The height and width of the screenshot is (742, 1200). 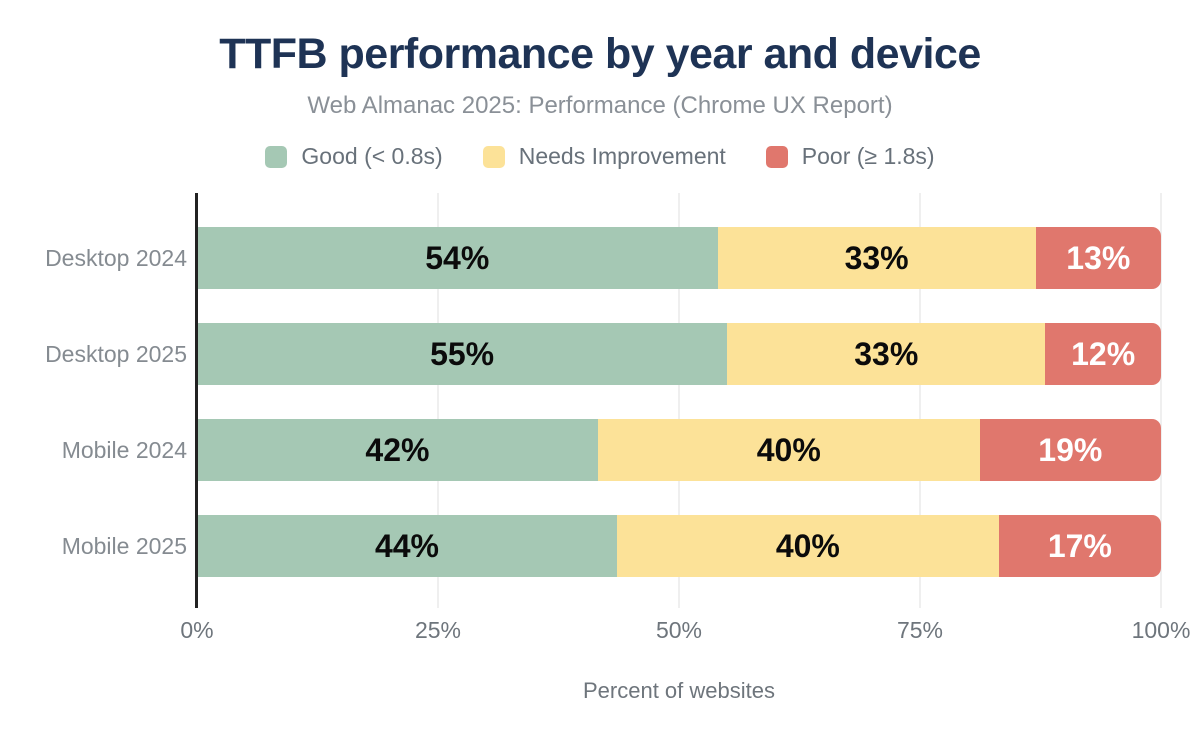 I want to click on bar-segment-good: 54%, so click(x=457, y=258).